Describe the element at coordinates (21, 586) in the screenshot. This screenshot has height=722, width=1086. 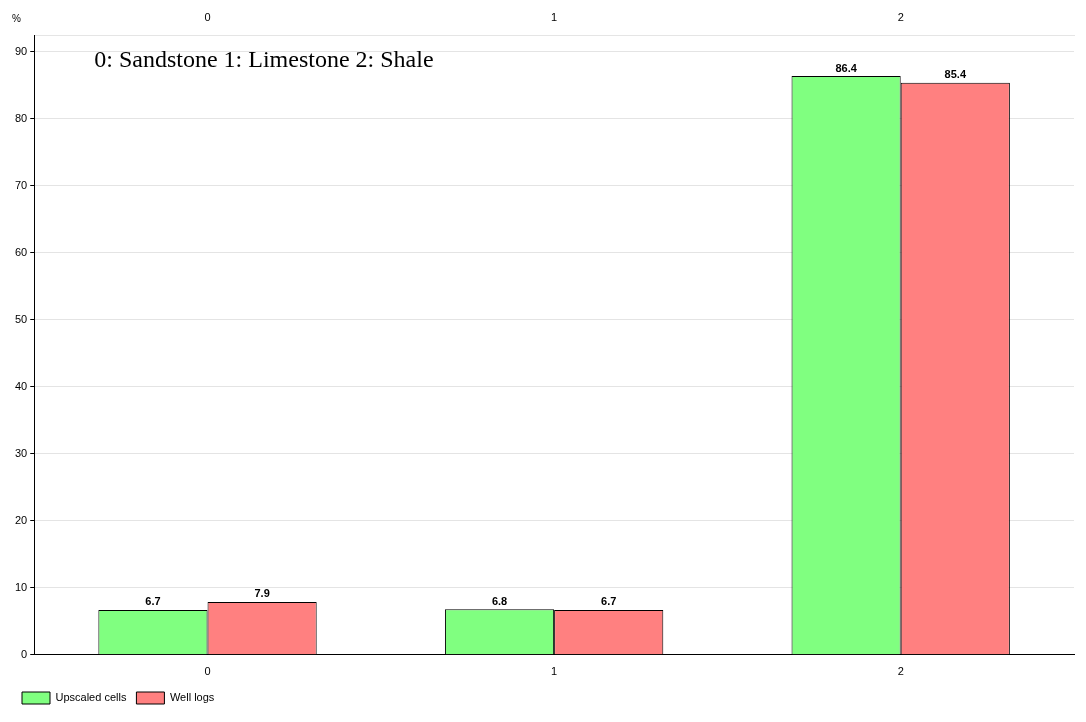
I see `y-tick-label: 10` at that location.